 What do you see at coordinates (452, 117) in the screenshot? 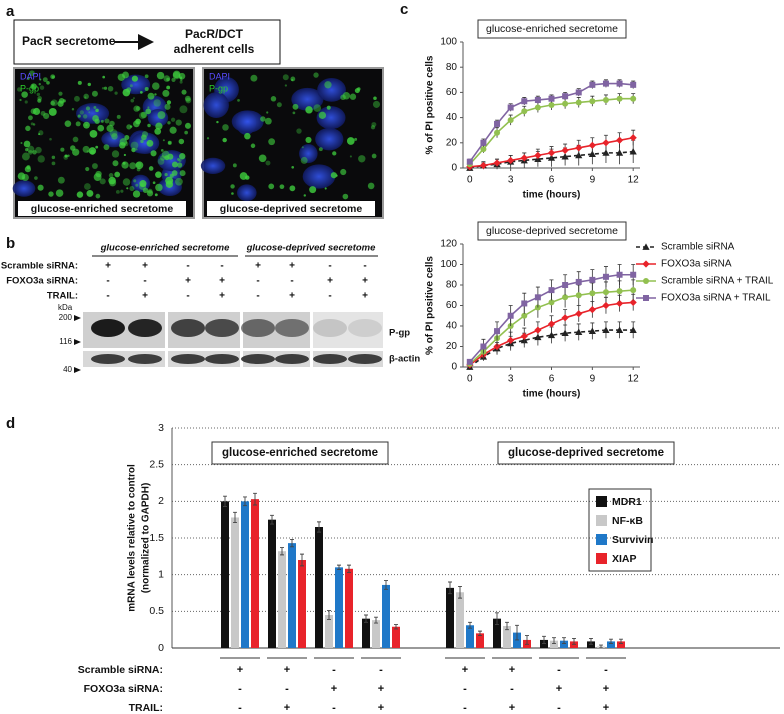
I see `y-tick-label: 40` at bounding box center [452, 117].